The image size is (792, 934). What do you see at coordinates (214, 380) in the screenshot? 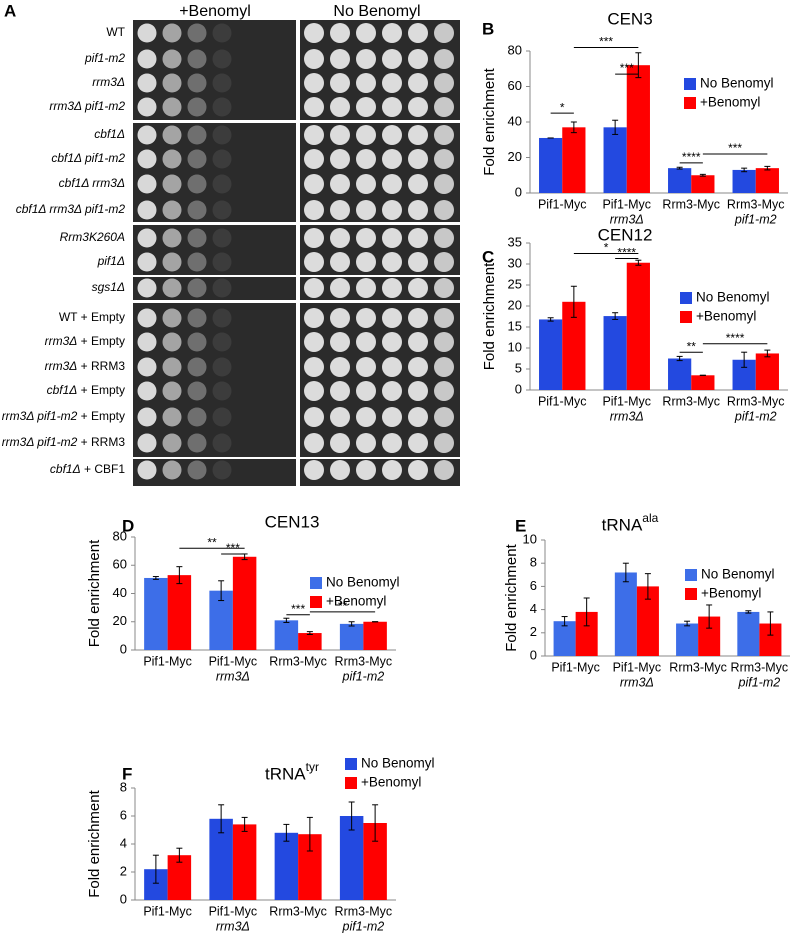
I see `plate` at bounding box center [214, 380].